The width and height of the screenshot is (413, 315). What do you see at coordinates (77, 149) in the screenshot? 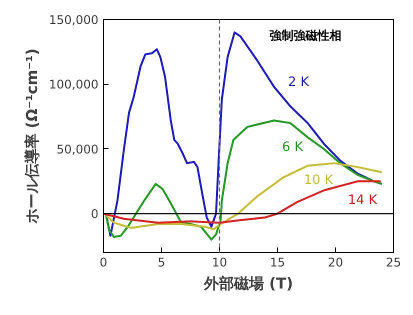
I see `y-tick-label: 50,000` at bounding box center [77, 149].